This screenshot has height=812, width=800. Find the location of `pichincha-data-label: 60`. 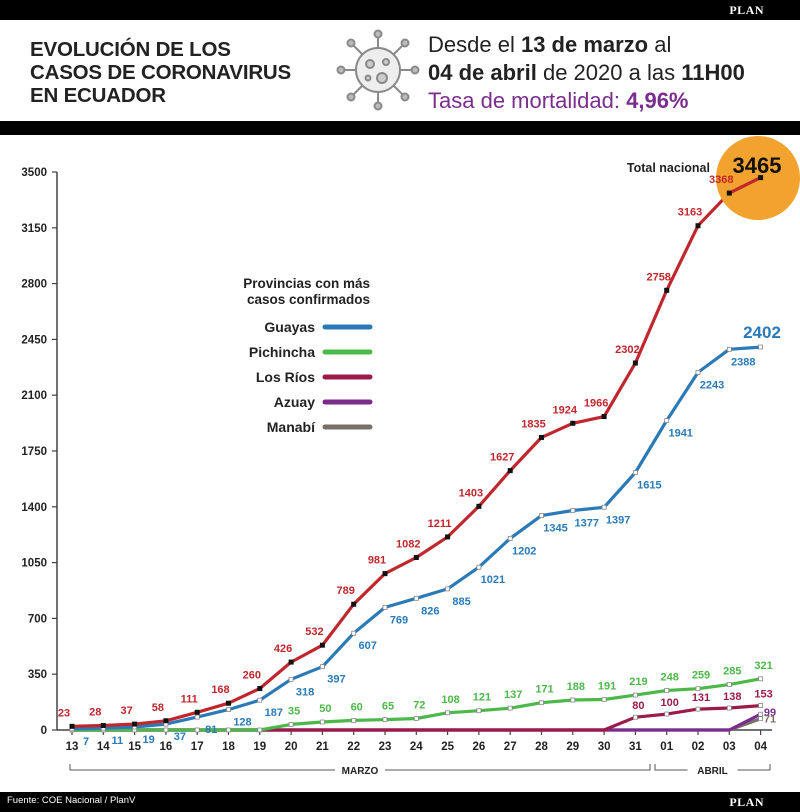

pichincha-data-label: 60 is located at coordinates (357, 707).